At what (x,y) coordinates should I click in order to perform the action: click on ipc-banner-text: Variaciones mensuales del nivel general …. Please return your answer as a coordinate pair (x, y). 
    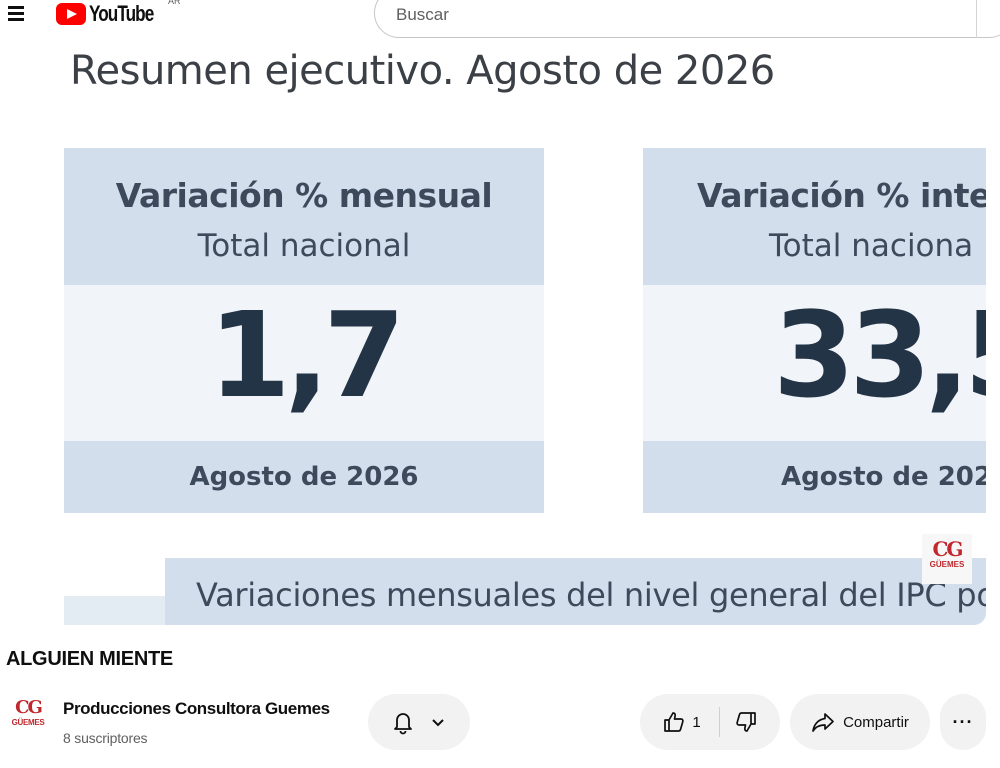
    Looking at the image, I should click on (591, 595).